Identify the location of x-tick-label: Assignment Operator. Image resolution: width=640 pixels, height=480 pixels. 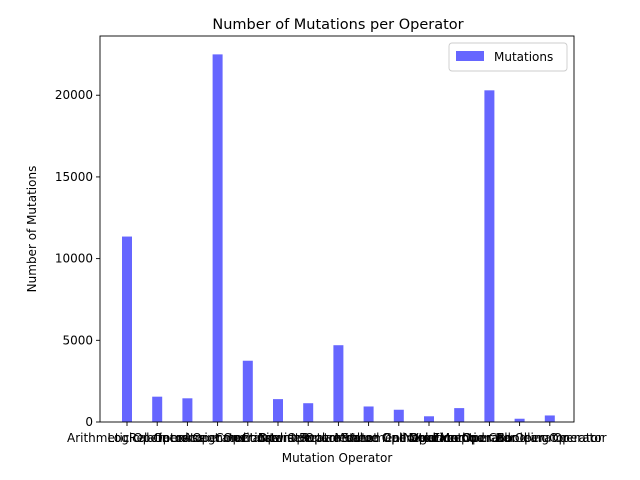
(248, 438).